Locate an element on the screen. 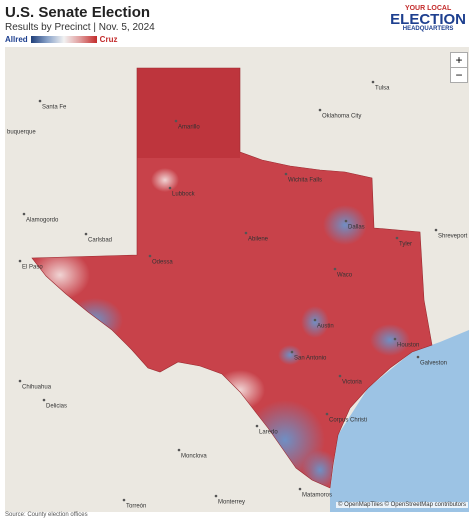 The image size is (474, 520). city-label: Tulsa is located at coordinates (382, 89).